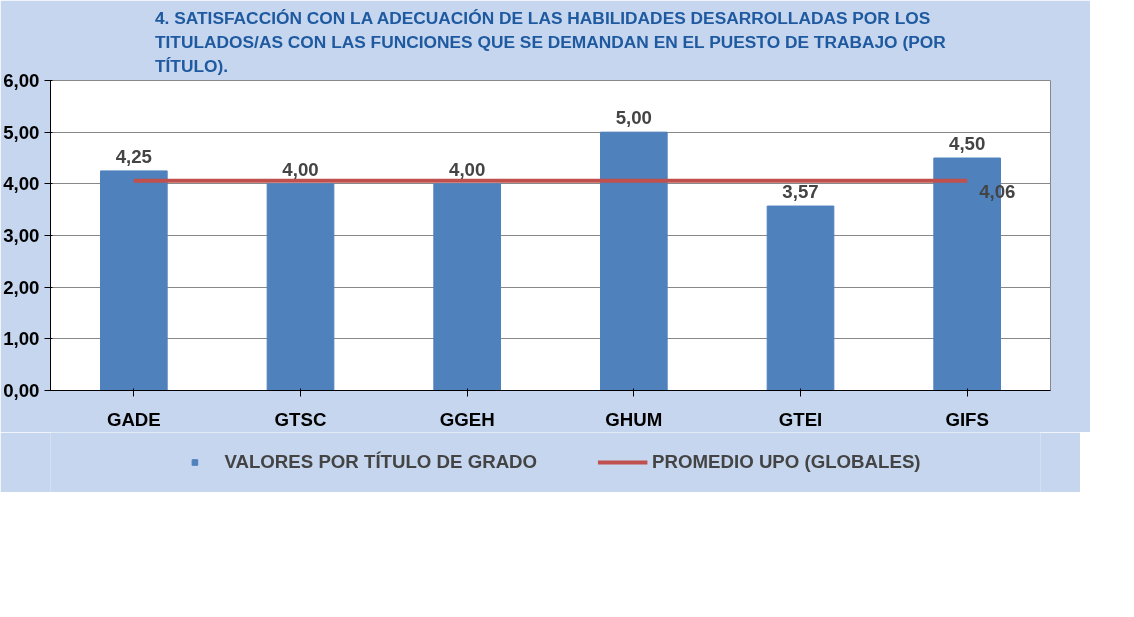 The image size is (1134, 617). What do you see at coordinates (967, 419) in the screenshot?
I see `x-tick-label: GIFS` at bounding box center [967, 419].